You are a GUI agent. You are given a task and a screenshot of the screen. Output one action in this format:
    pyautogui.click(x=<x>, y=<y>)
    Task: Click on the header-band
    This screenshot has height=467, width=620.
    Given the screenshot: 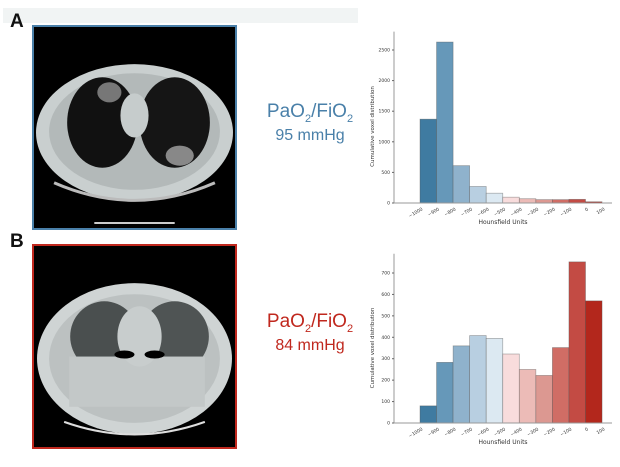 What is the action you would take?
    pyautogui.click(x=180, y=15)
    